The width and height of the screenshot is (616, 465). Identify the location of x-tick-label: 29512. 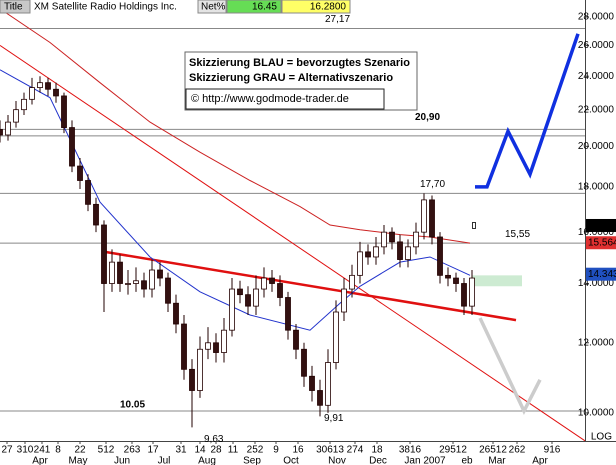
(453, 450).